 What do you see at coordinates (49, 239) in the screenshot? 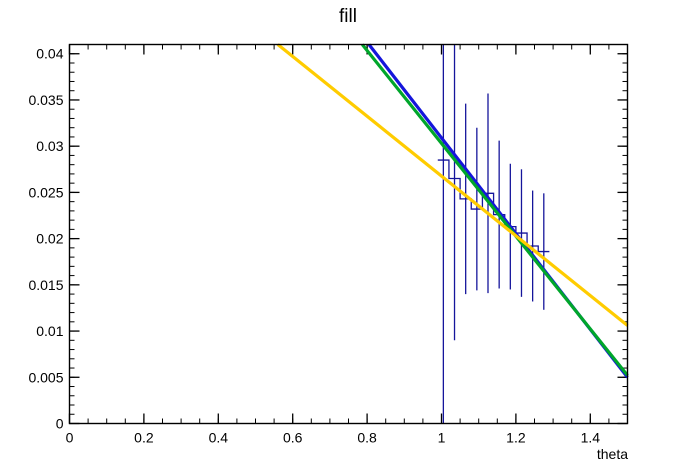
I see `y-tick-label: 0.02` at bounding box center [49, 239].